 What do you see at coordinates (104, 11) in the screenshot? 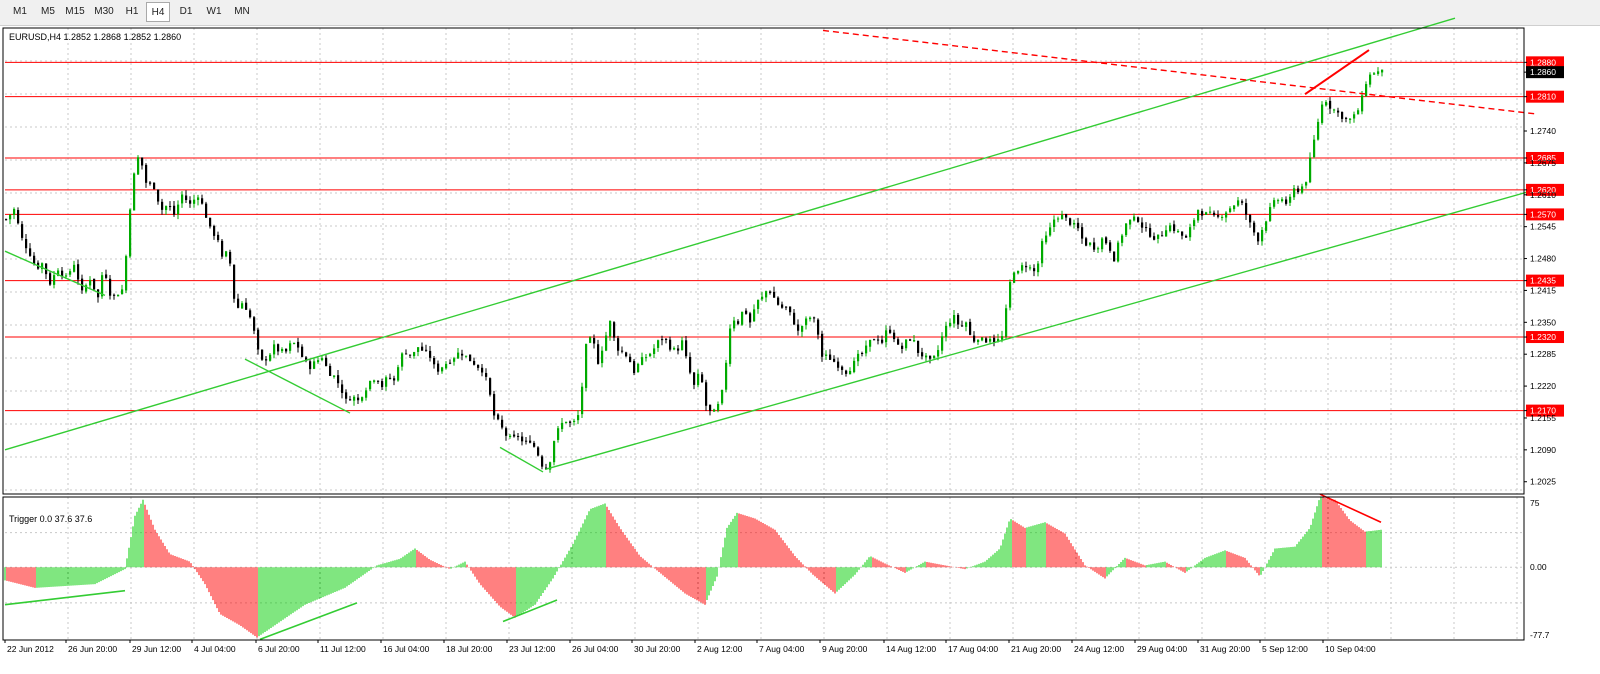
I see `timeframe-button-m30: M30` at bounding box center [104, 11].